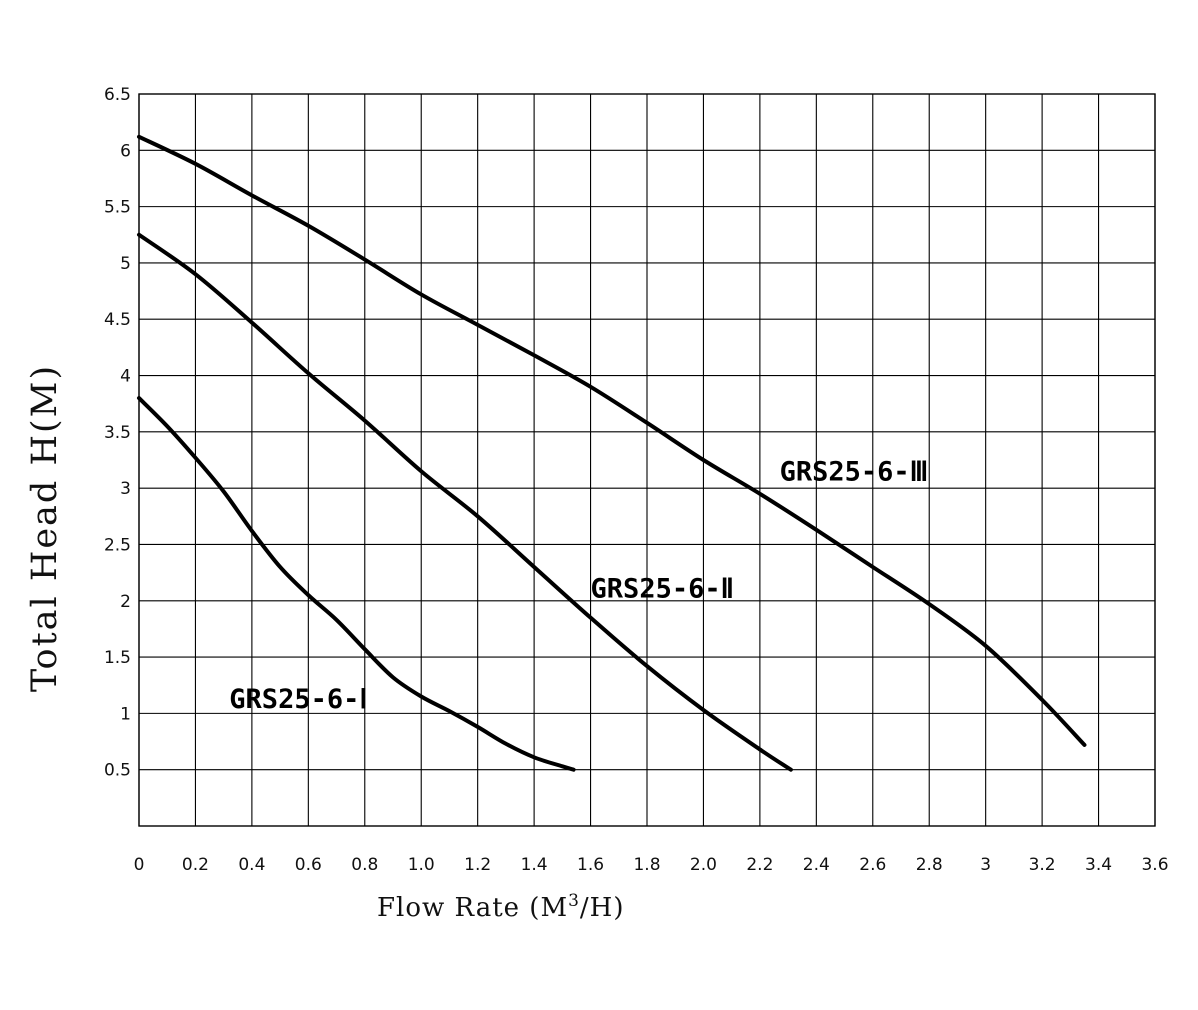 This screenshot has height=1010, width=1198. I want to click on y-tick-label: 4.5, so click(117, 320).